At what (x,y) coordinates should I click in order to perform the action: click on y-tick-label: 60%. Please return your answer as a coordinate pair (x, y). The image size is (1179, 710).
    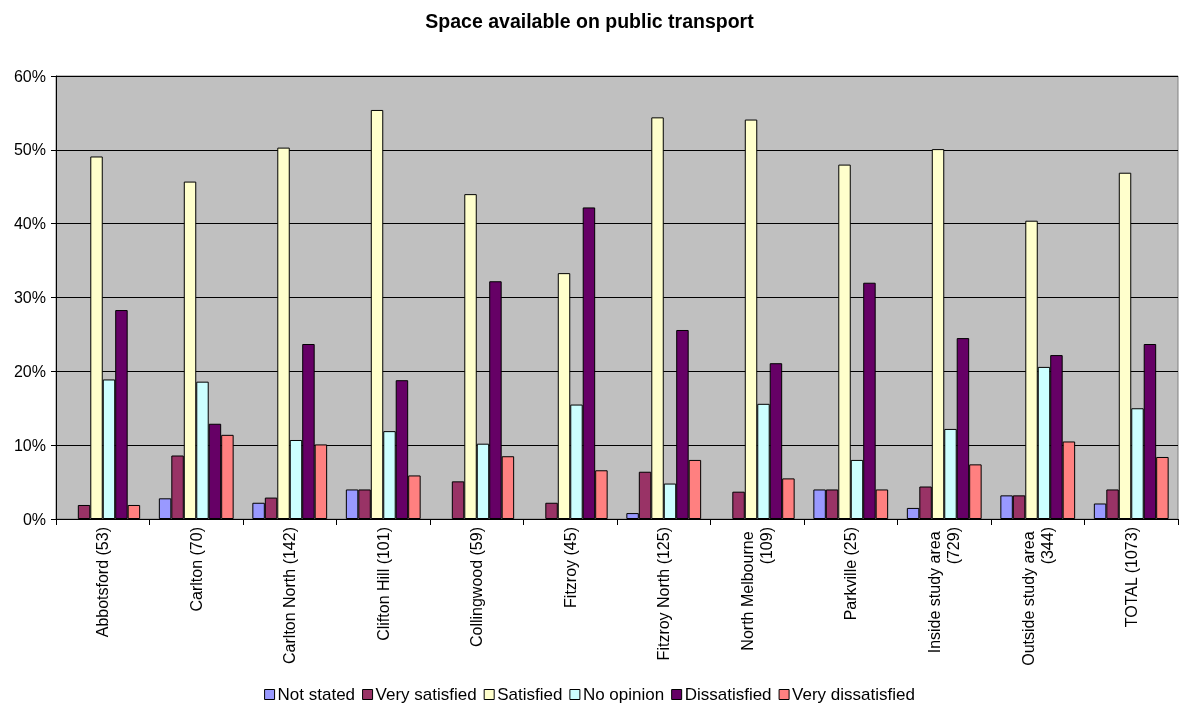
    Looking at the image, I should click on (29, 76).